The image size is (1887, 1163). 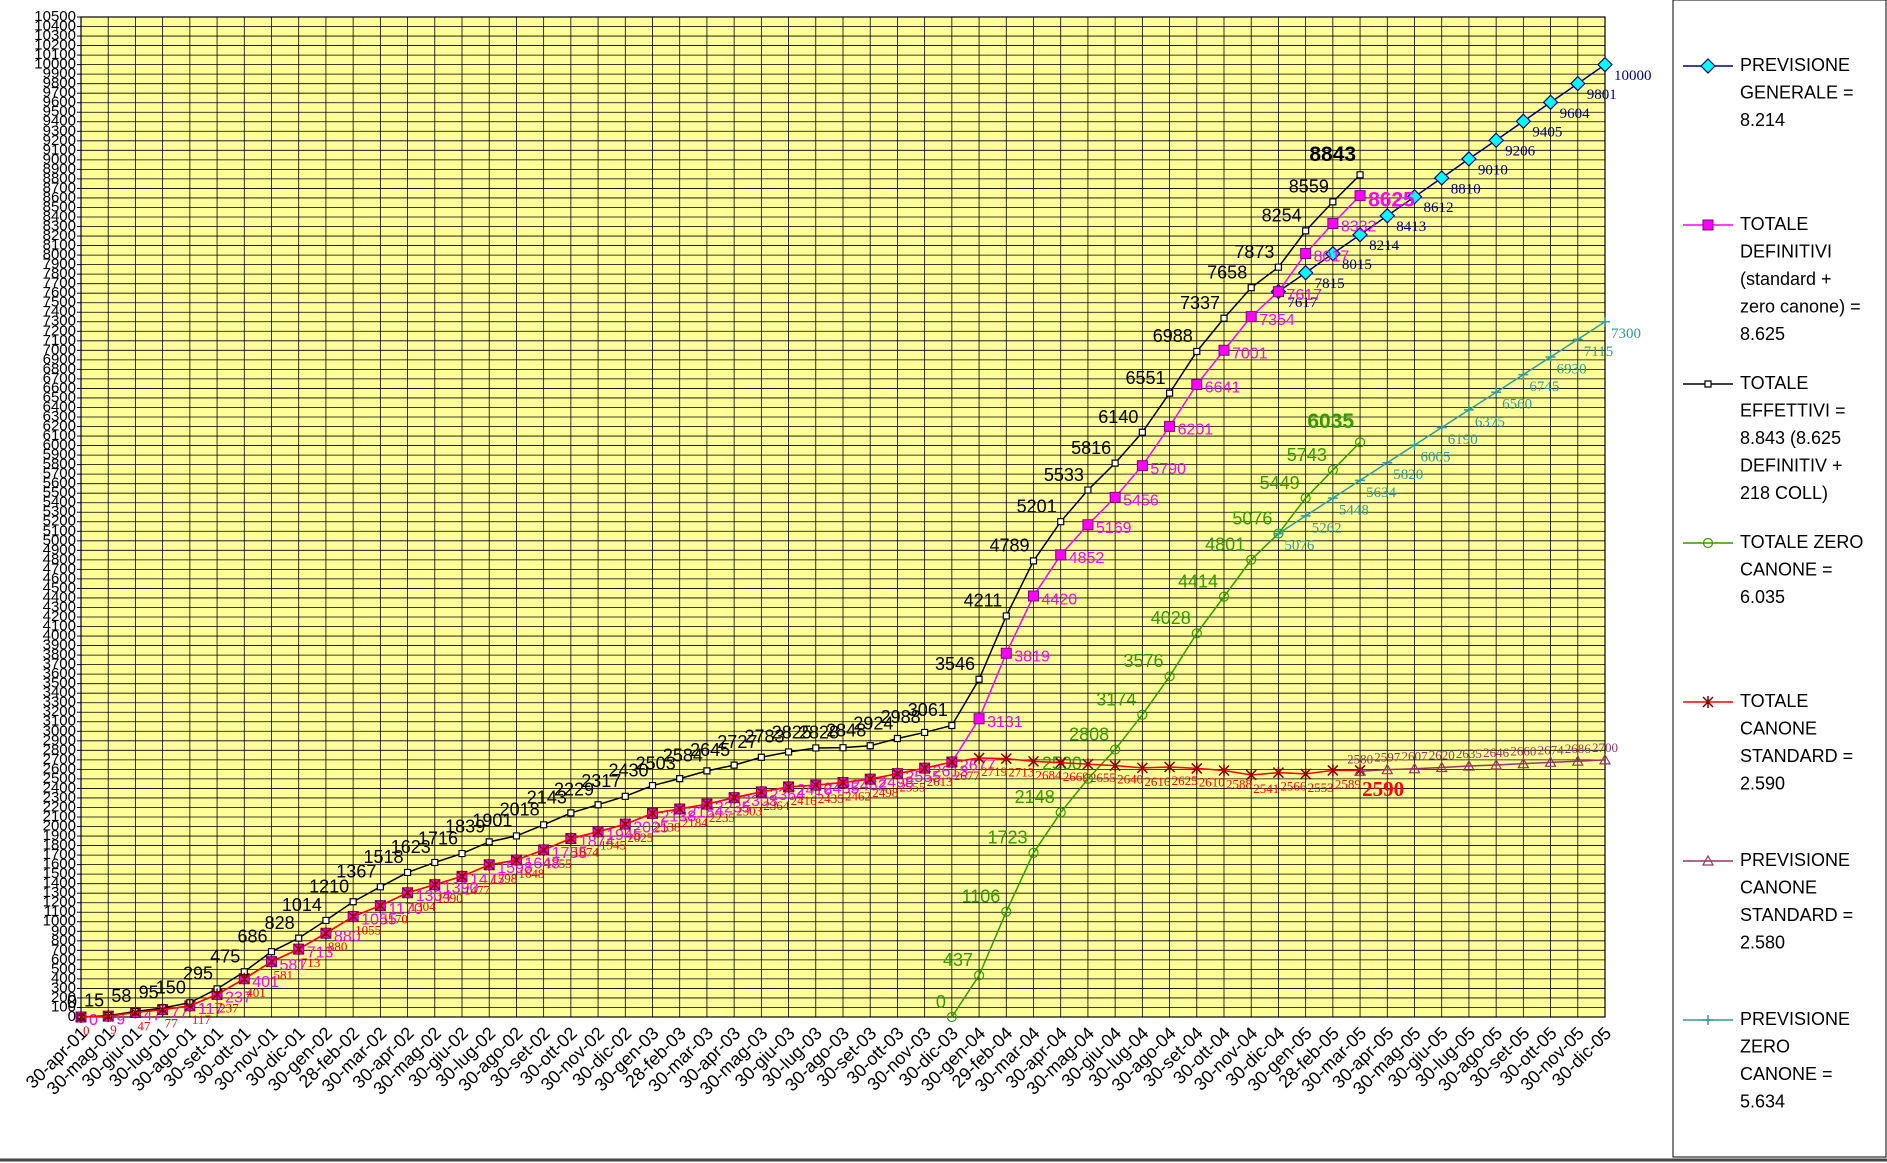 What do you see at coordinates (912, 787) in the screenshot?
I see `data-label: 2555` at bounding box center [912, 787].